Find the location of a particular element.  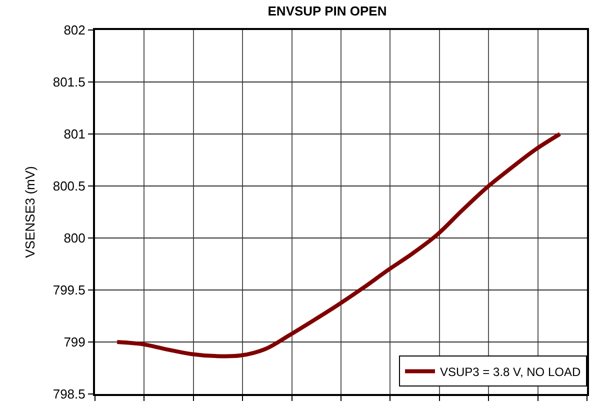

y-tick-label: 801.5 is located at coordinates (69, 82).